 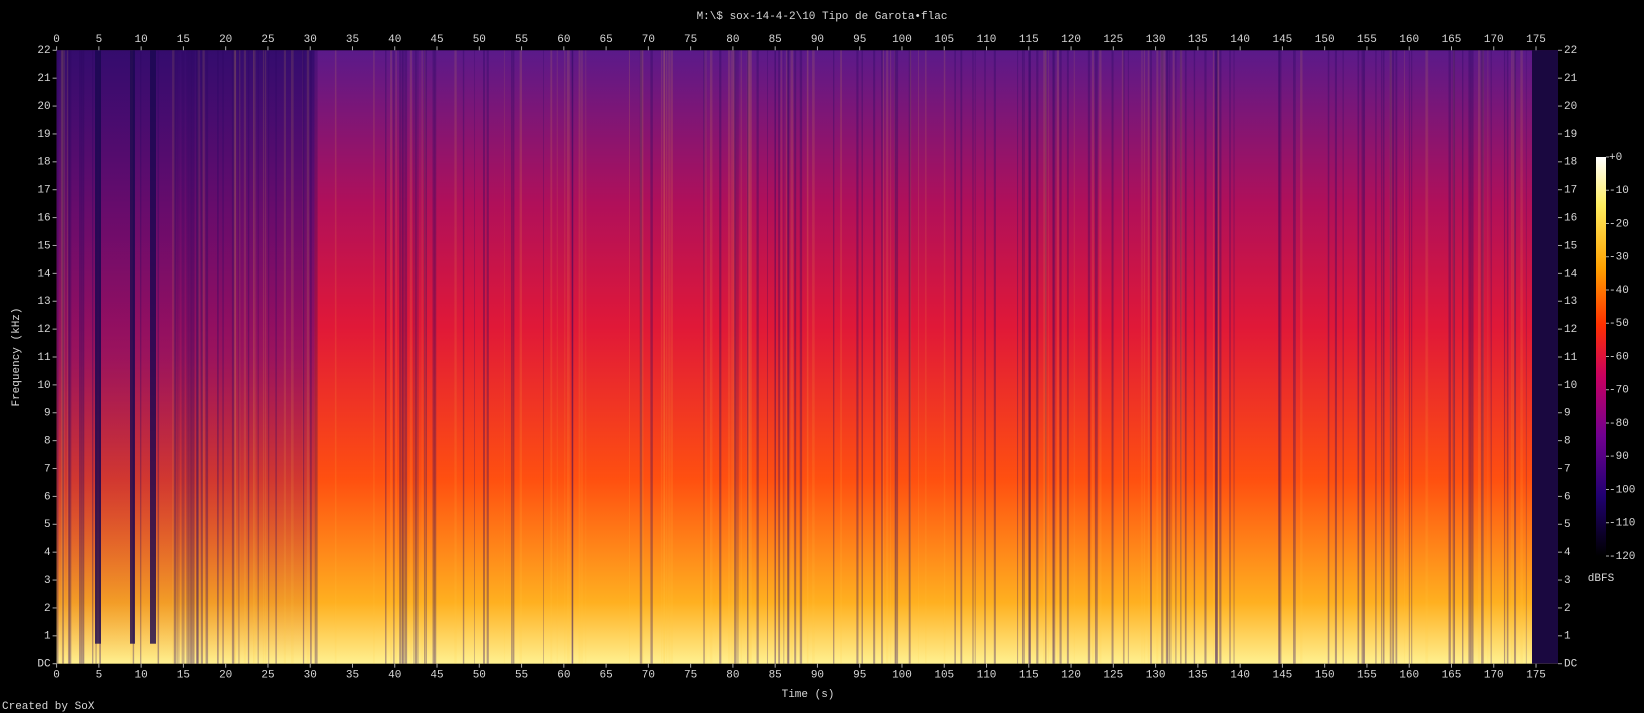 I want to click on y-tick-label: 21, so click(x=44, y=79).